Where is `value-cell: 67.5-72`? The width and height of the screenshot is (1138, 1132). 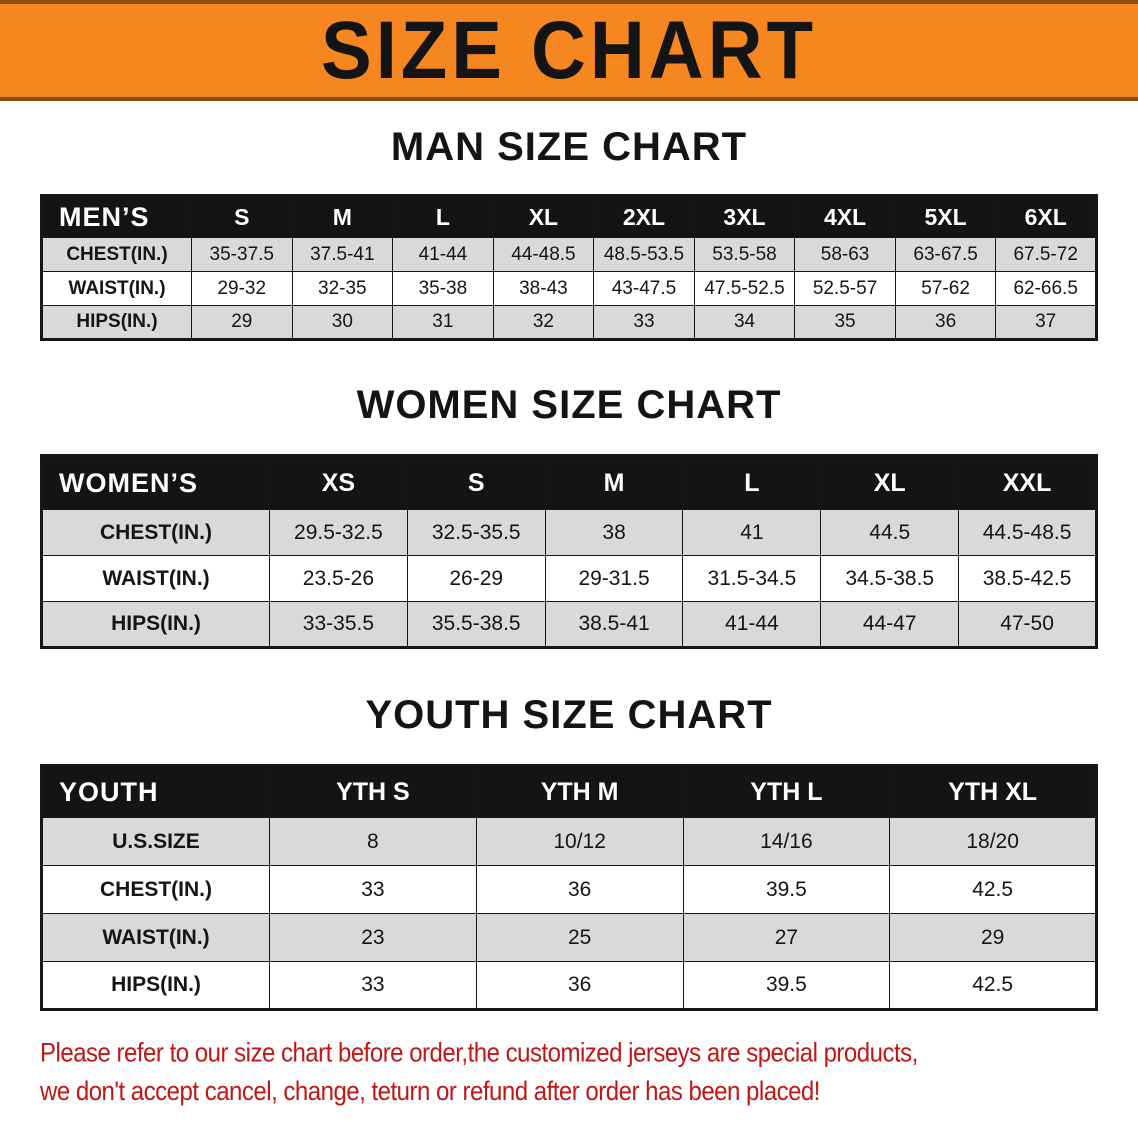
value-cell: 67.5-72 is located at coordinates (1046, 254).